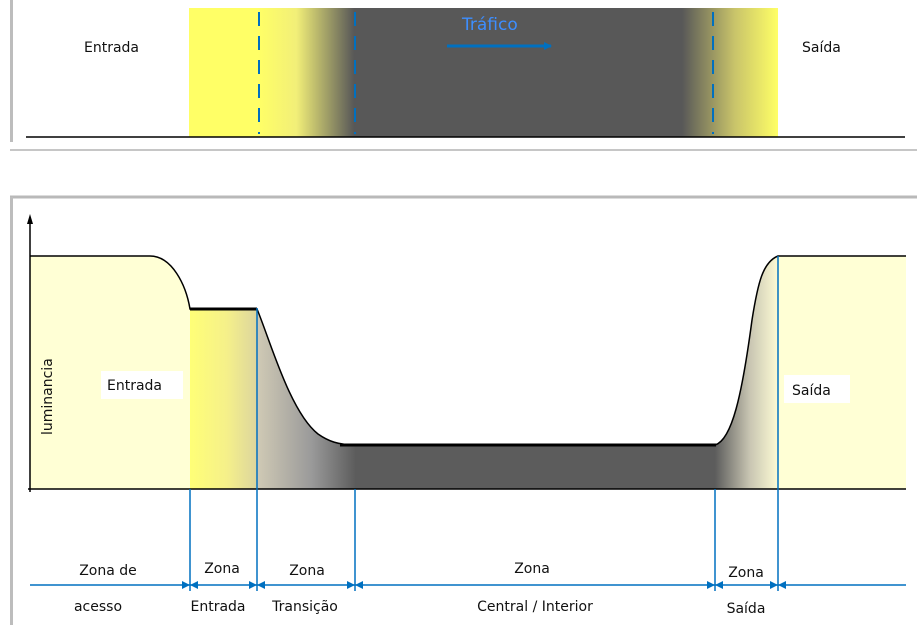  Describe the element at coordinates (222, 569) in the screenshot. I see `zone-entrance-line1: Zona` at that location.